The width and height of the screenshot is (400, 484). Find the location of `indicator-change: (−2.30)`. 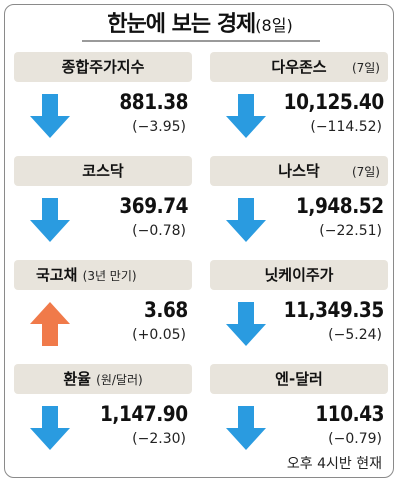

indicator-change: (−2.30) is located at coordinates (159, 439).